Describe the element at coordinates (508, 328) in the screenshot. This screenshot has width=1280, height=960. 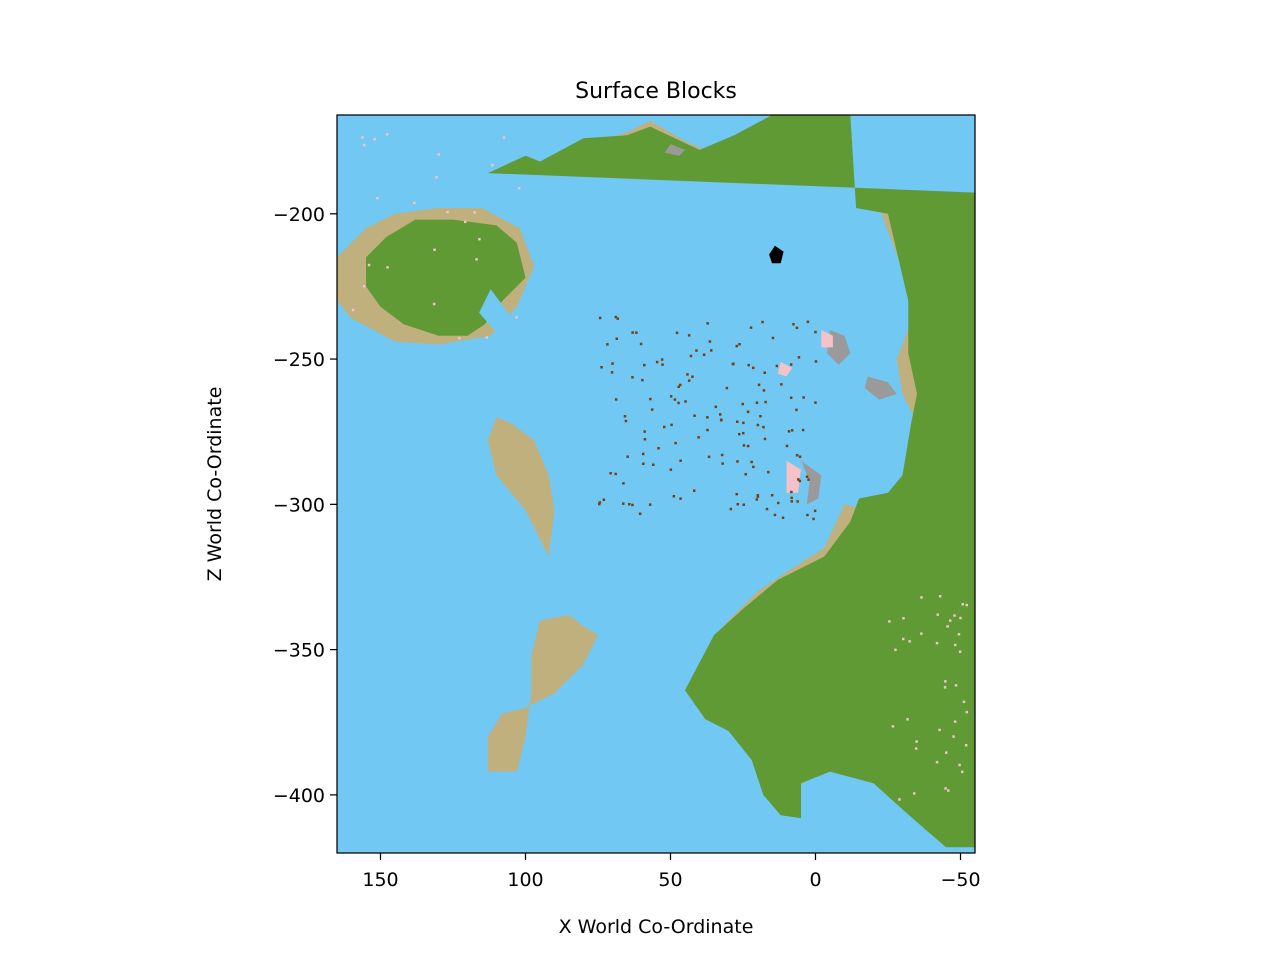
I see `region-west-channel` at that location.